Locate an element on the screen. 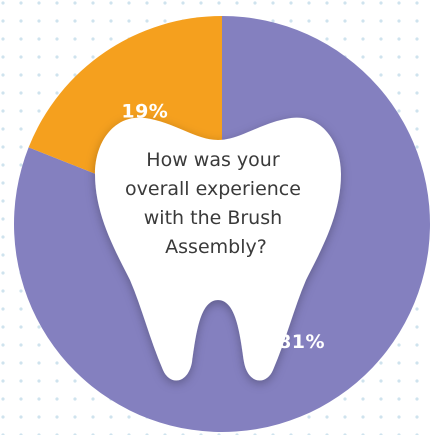 Image resolution: width=432 pixels, height=435 pixels. slice-label-81: 81% is located at coordinates (301, 342).